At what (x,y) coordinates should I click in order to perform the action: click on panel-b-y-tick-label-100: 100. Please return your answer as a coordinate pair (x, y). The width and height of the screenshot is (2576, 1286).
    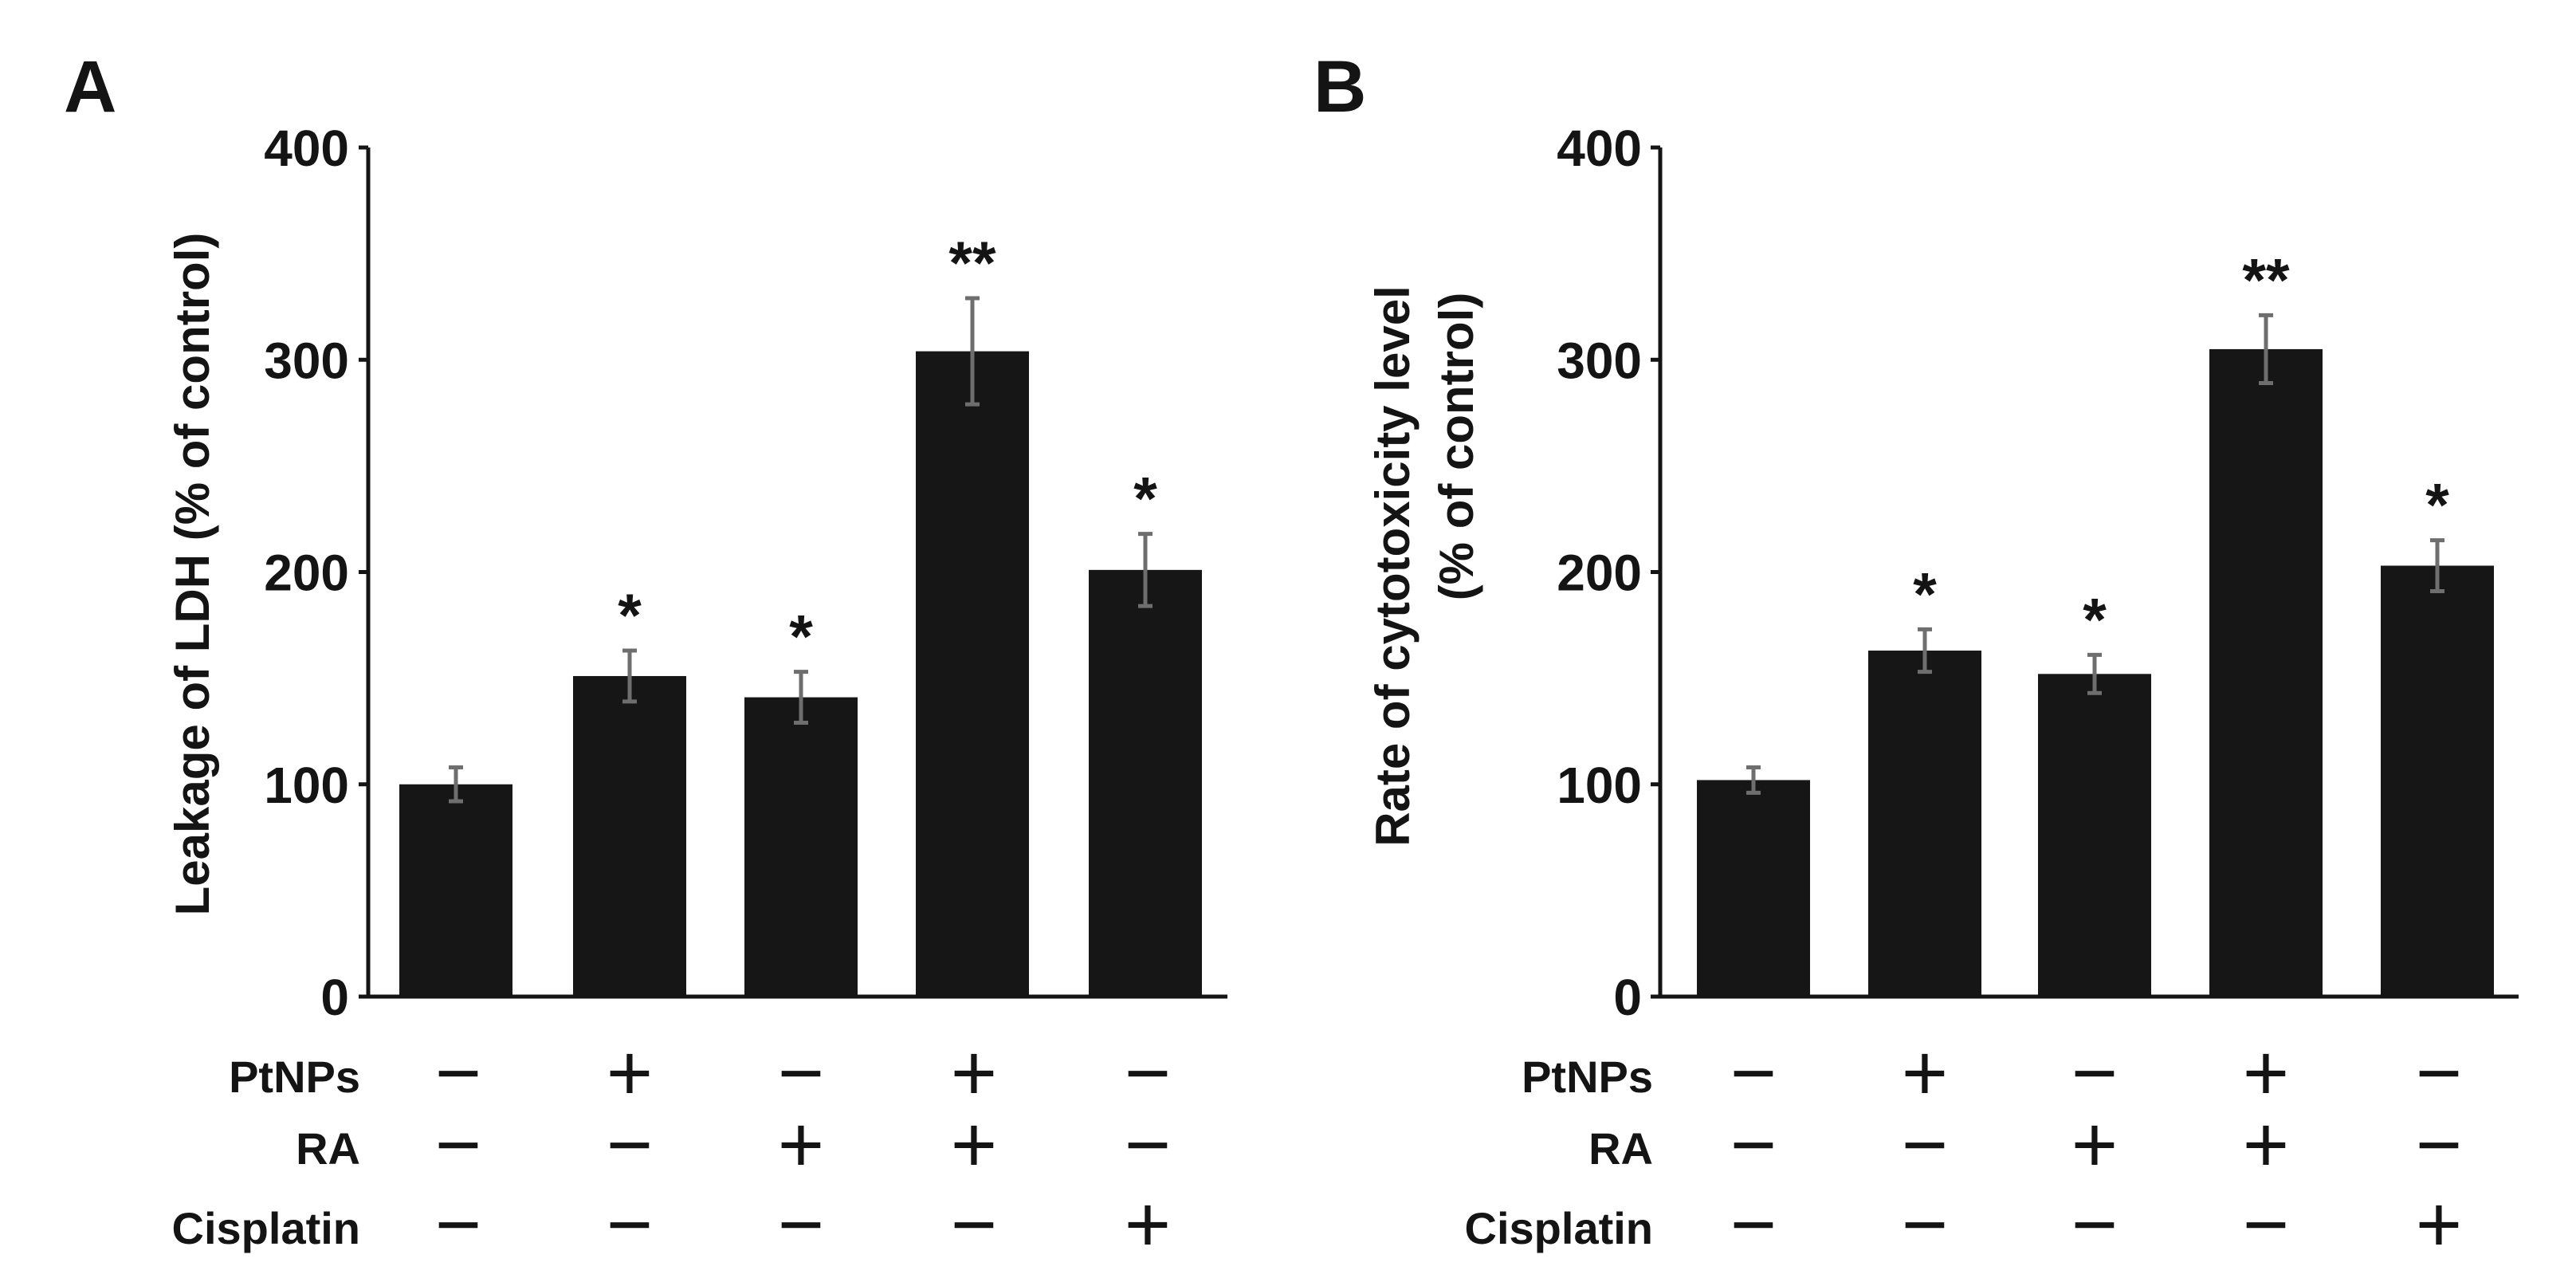
    Looking at the image, I should click on (1599, 785).